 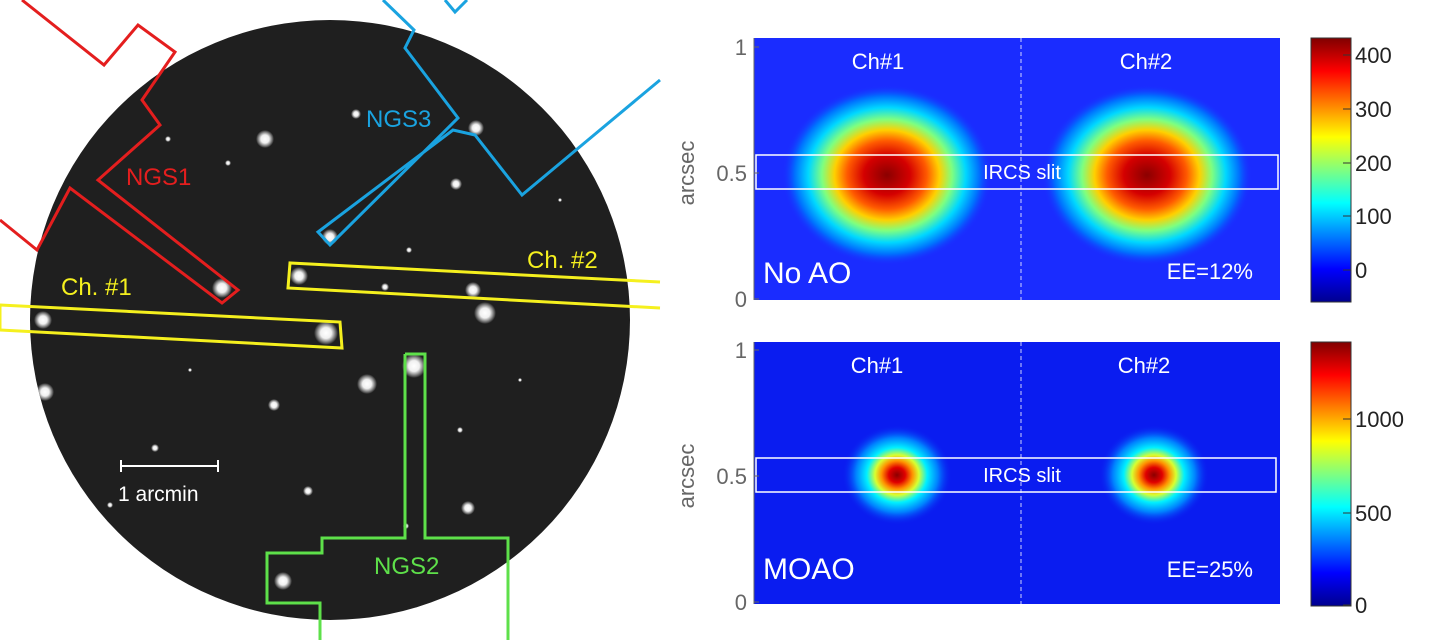 I want to click on ytick-0-moao: 0, so click(x=741, y=602).